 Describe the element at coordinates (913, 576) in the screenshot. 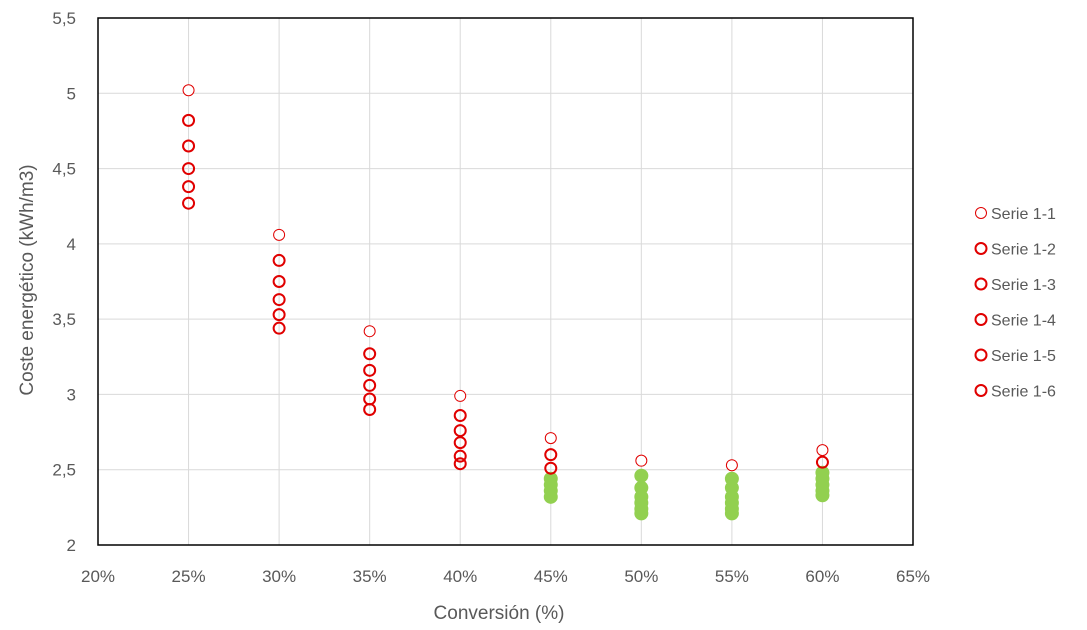

I see `x-tick-label: 65%` at that location.